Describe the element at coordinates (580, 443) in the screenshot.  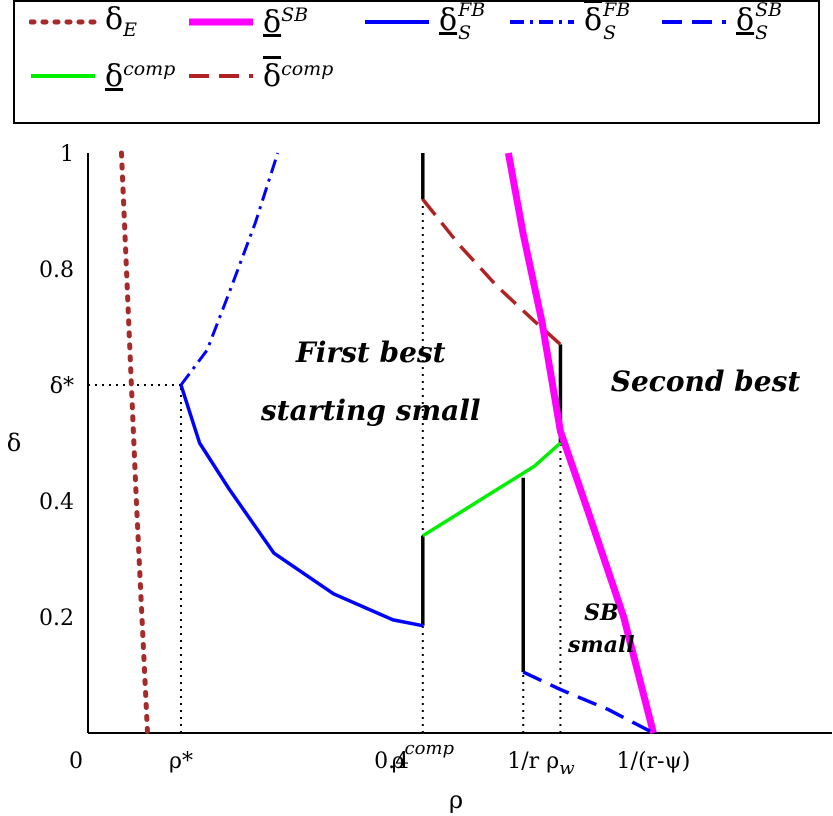
I see `series-deltaSB_low` at that location.